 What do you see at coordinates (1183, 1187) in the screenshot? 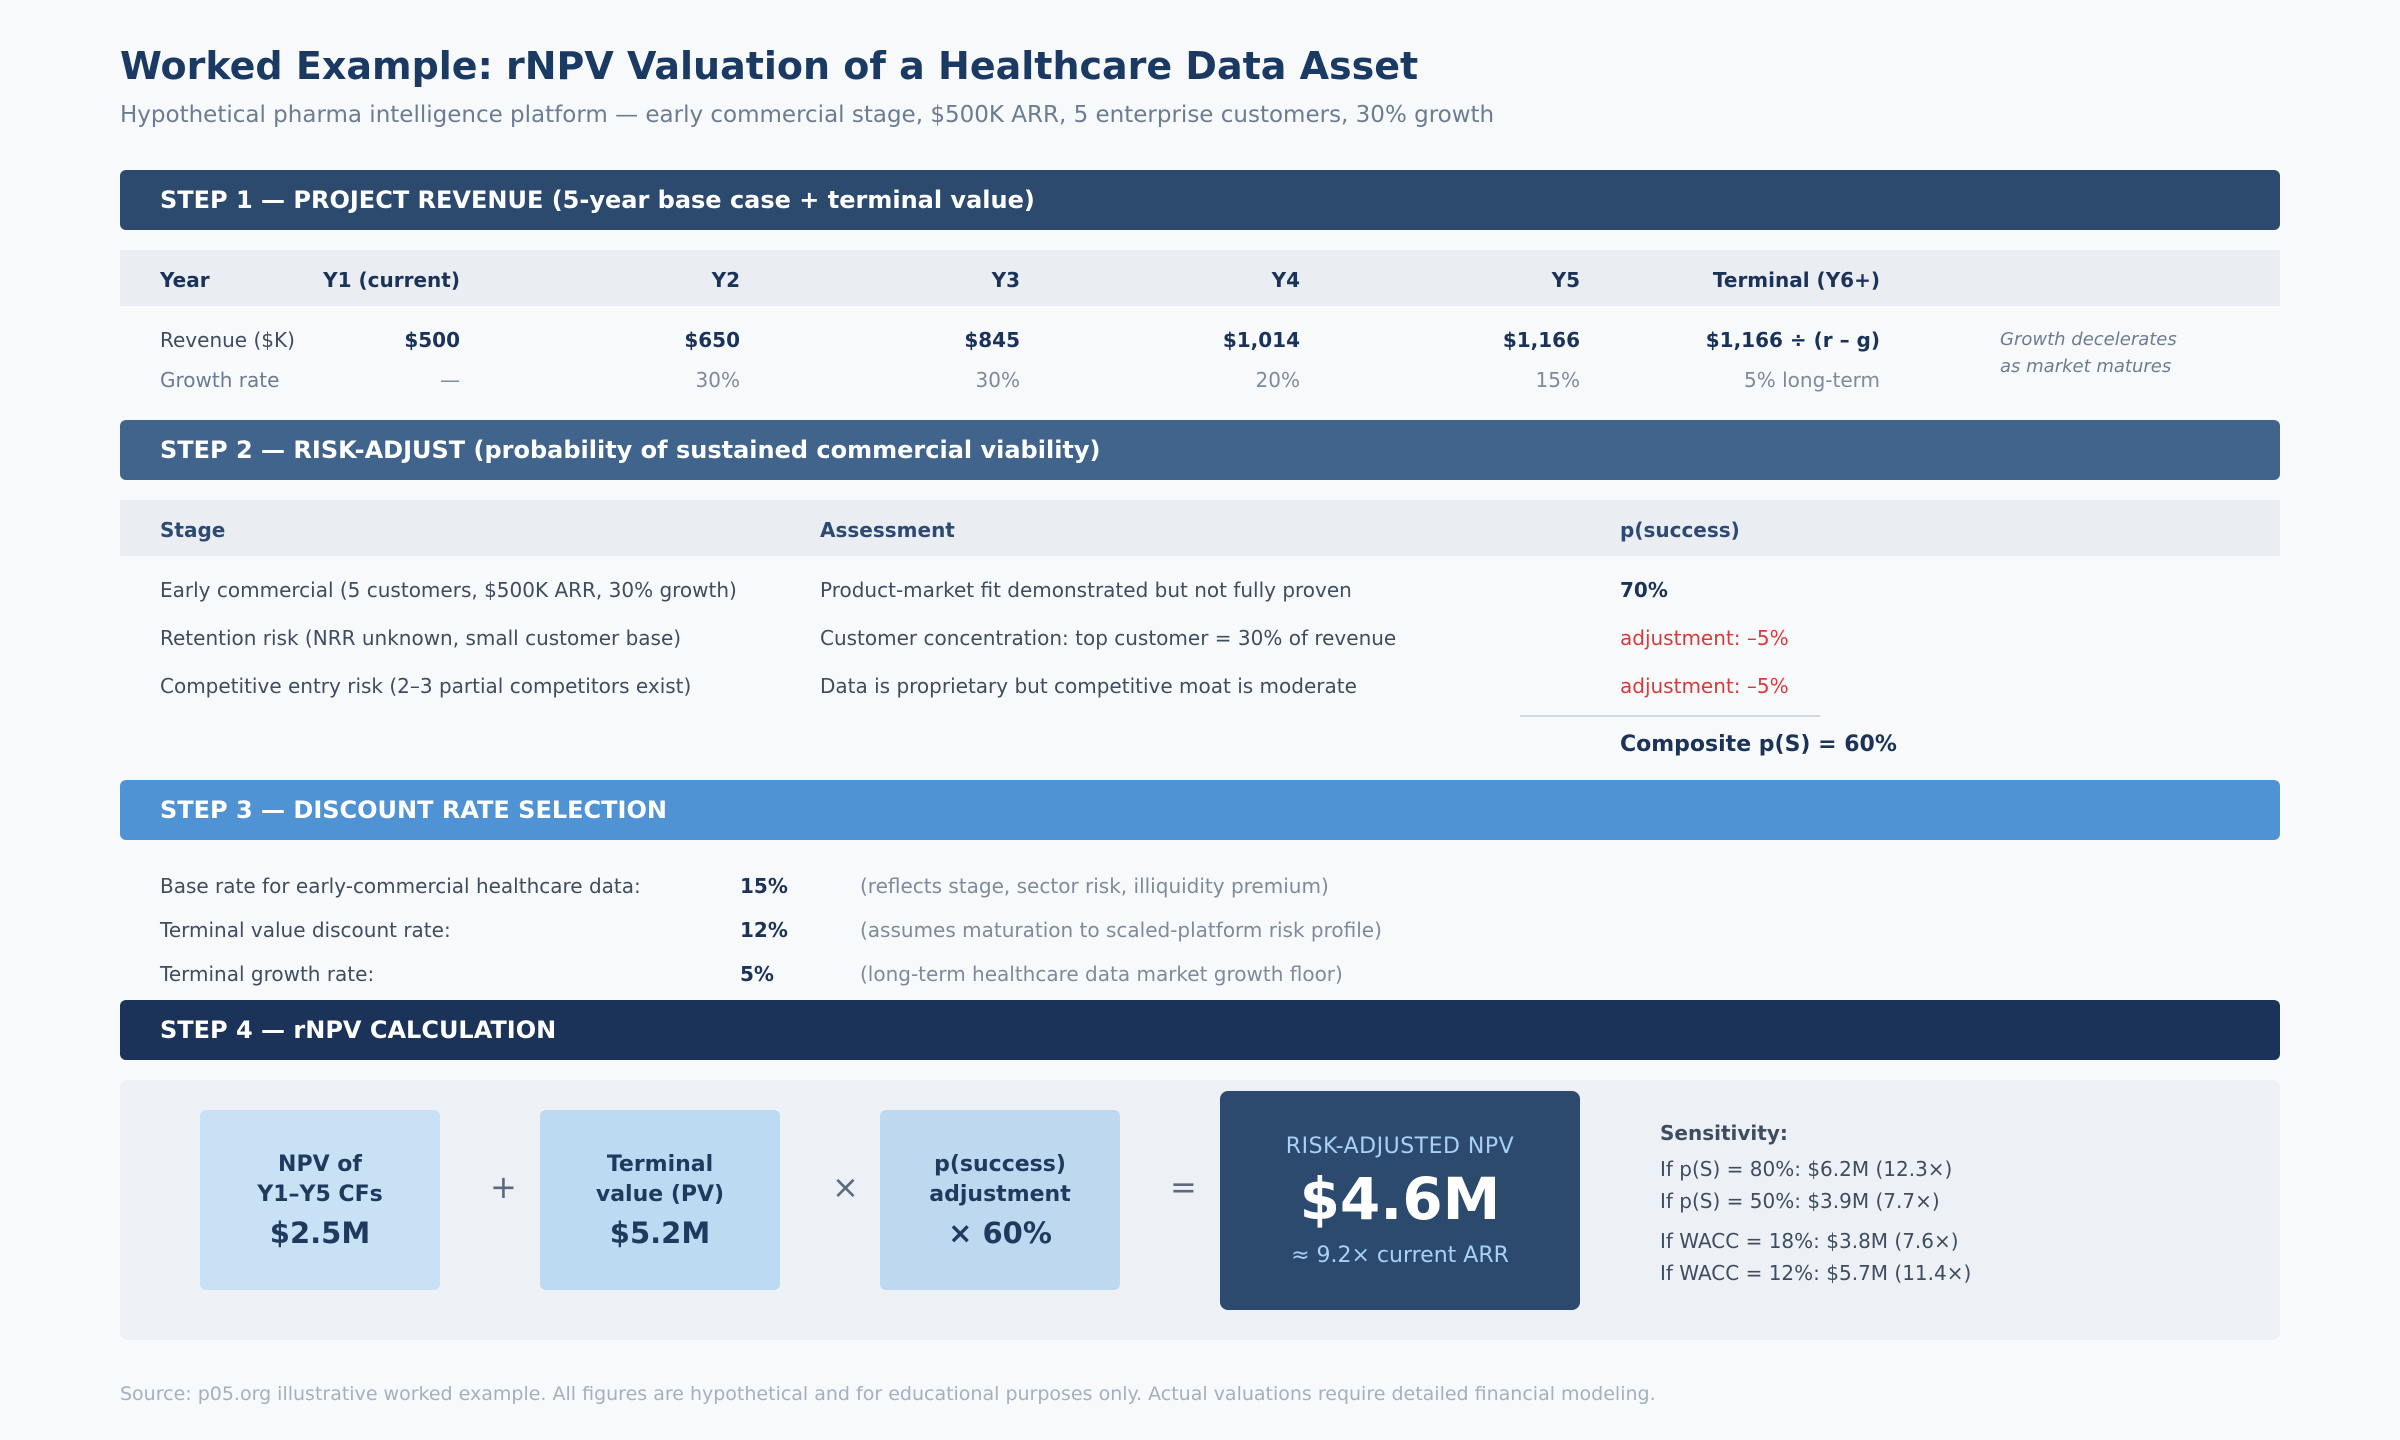
I see `equals-operator: =` at bounding box center [1183, 1187].